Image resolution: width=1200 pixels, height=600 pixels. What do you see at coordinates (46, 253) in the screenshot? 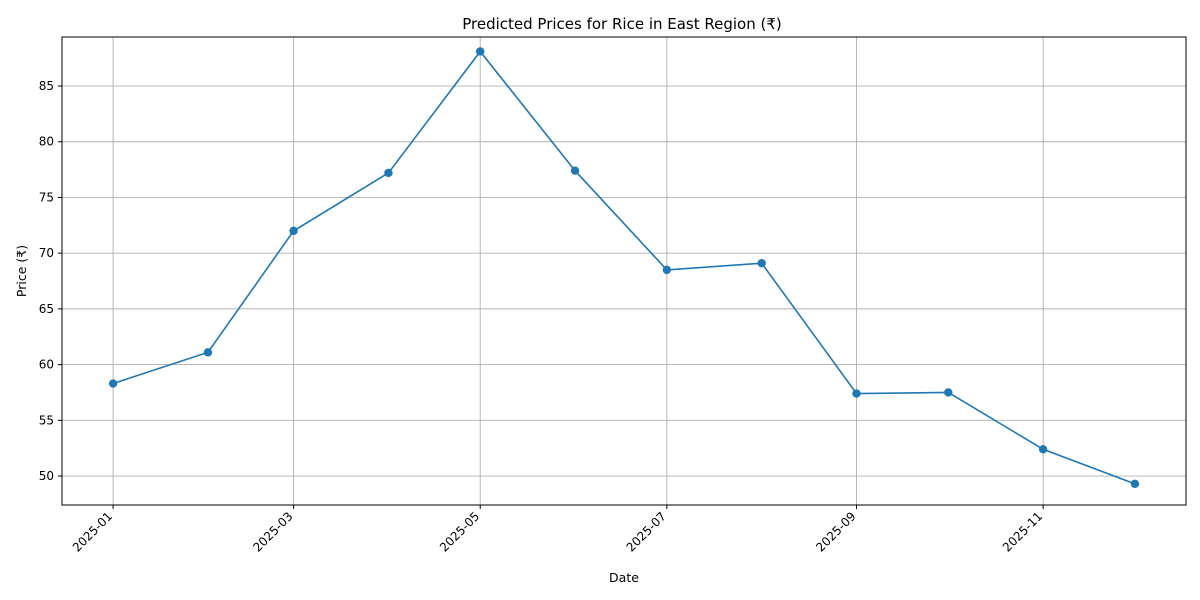
I see `y-tick-label: 70` at bounding box center [46, 253].